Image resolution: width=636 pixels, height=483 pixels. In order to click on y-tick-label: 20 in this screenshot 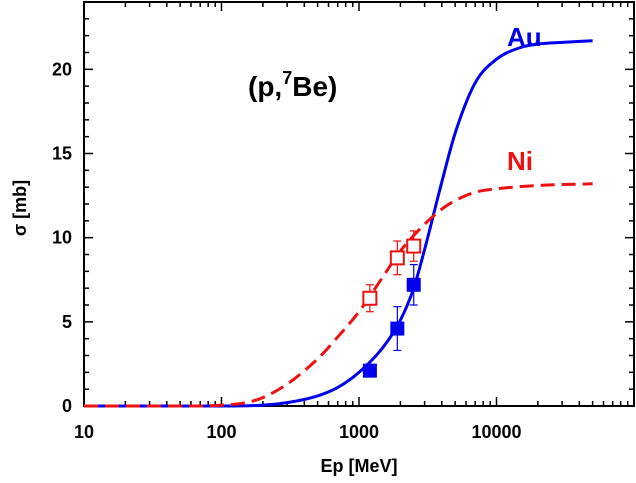, I will do `click(62, 69)`.